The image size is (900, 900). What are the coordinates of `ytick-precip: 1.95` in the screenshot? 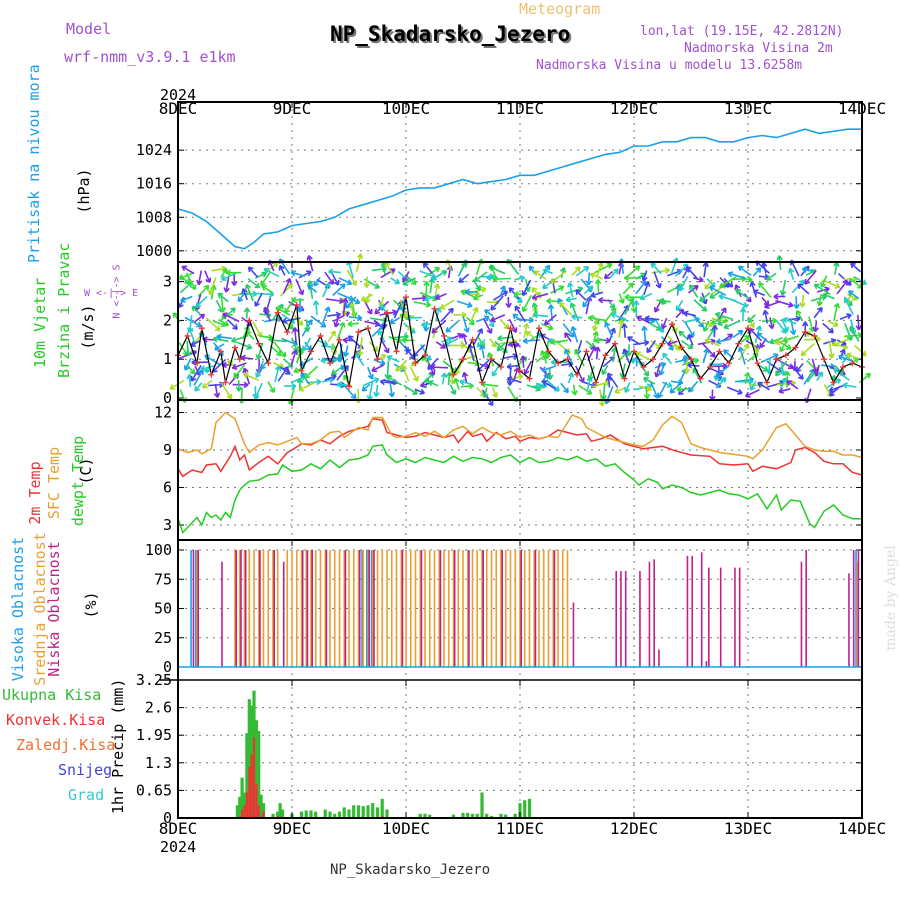 It's located at (154, 735).